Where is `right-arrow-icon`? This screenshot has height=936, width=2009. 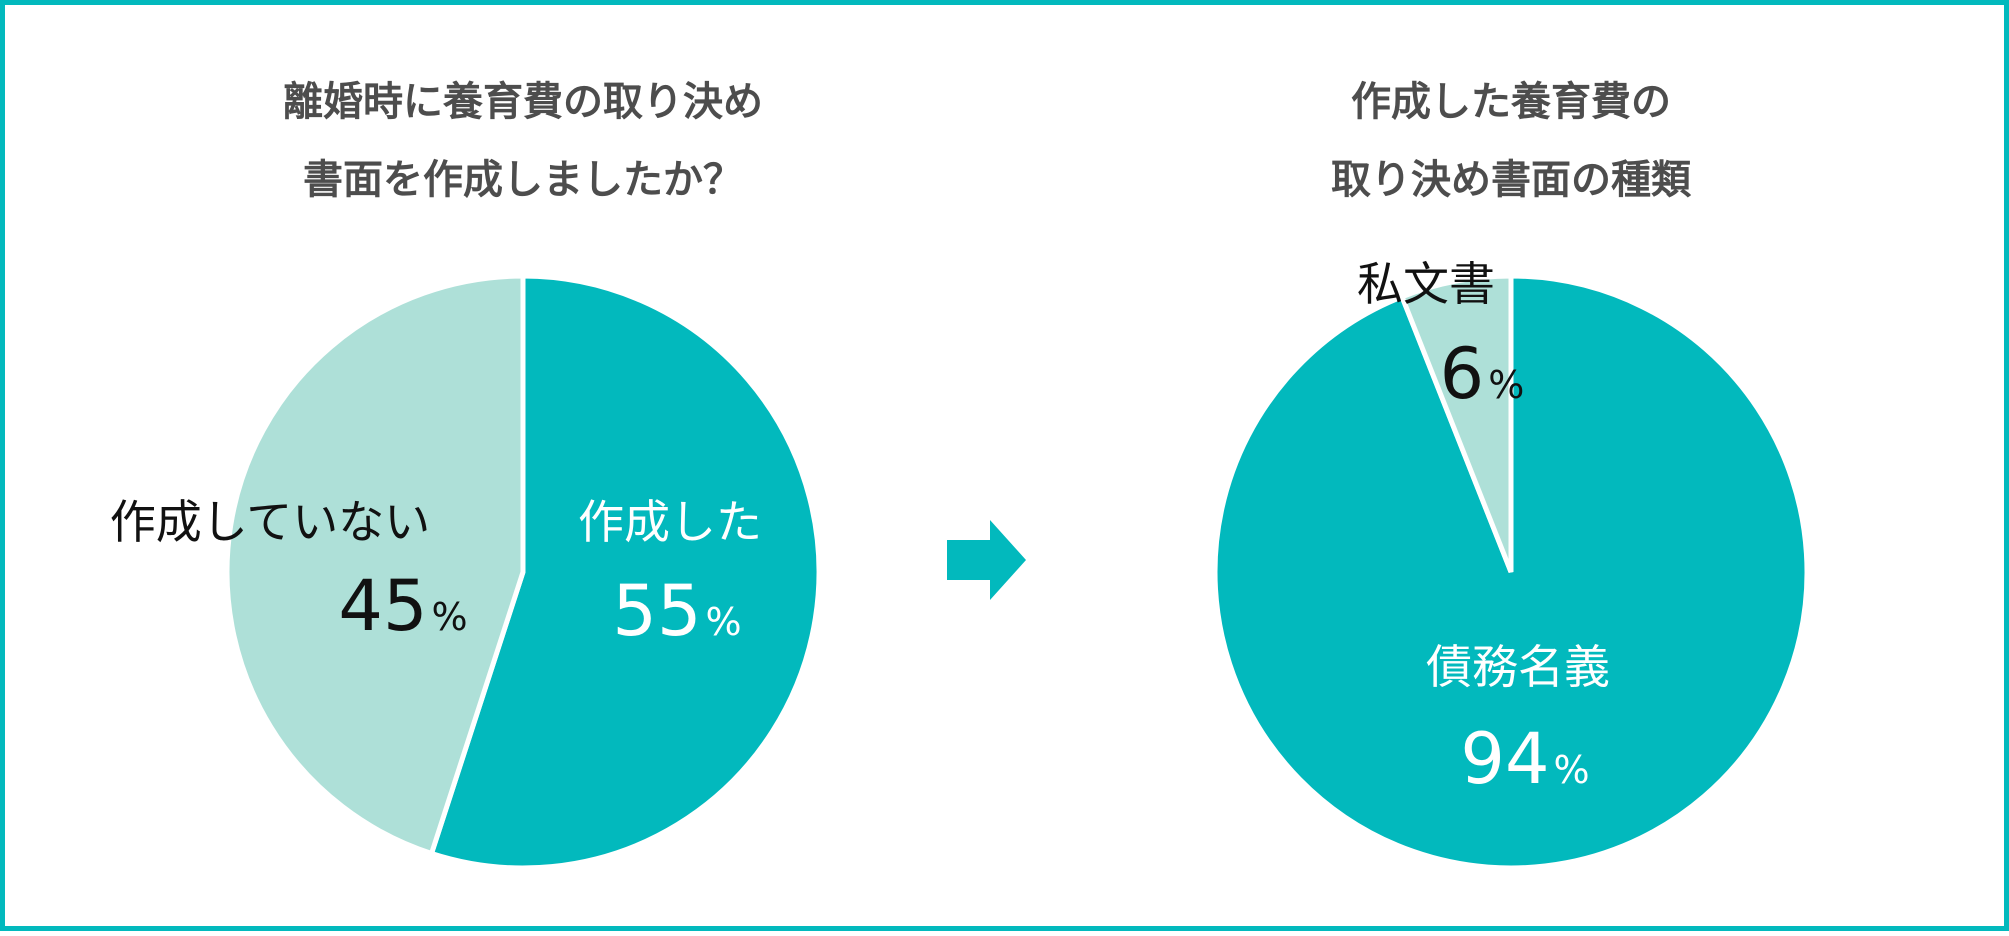 right-arrow-icon is located at coordinates (986, 560).